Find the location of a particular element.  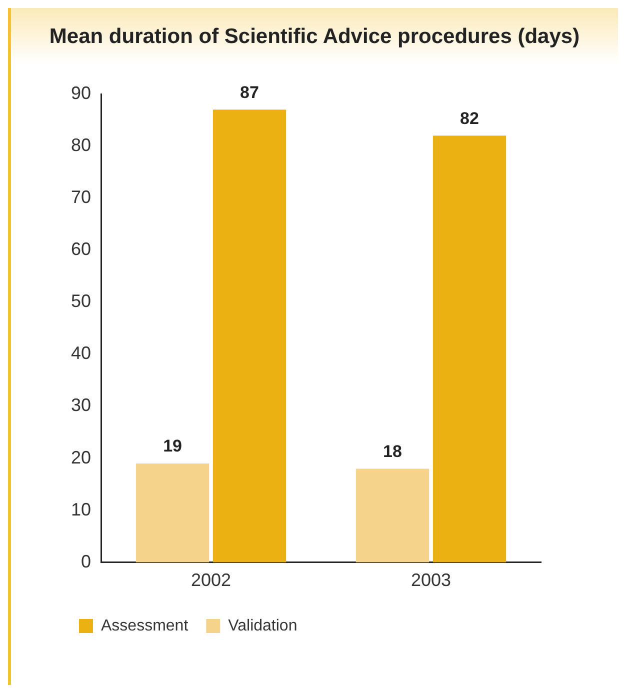

x-tick-label: 2002 is located at coordinates (211, 580).